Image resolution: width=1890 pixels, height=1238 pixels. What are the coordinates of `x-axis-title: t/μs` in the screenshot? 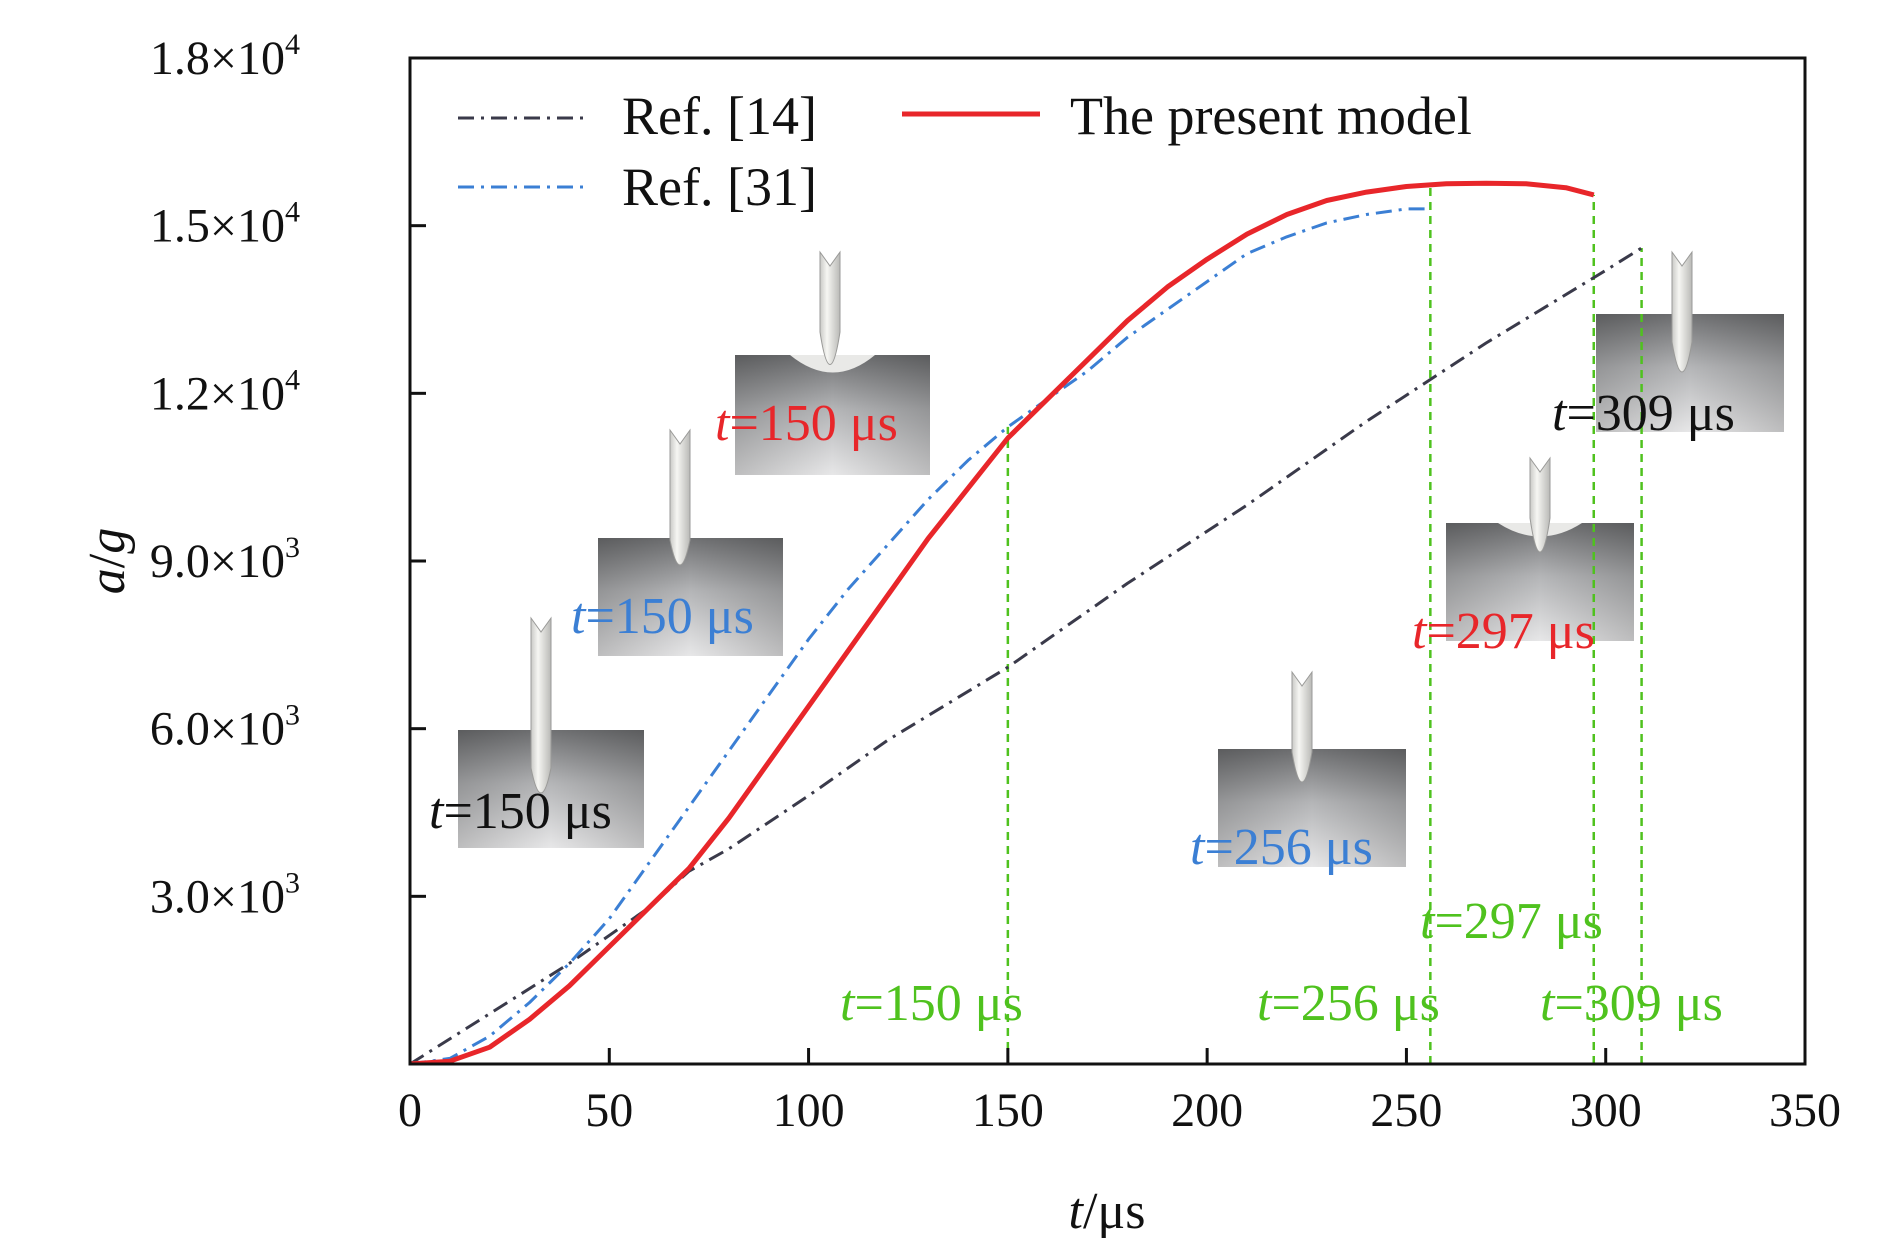 It's located at (1106, 1210).